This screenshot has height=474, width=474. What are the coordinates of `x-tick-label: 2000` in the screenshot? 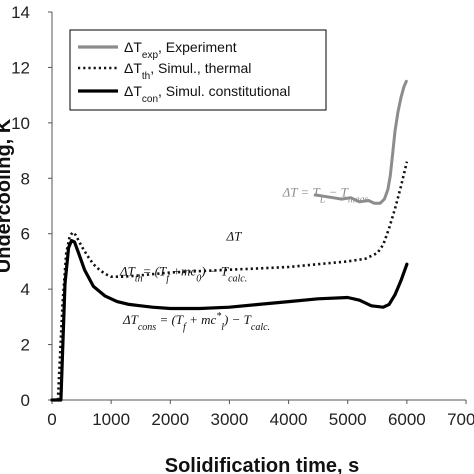 It's located at (170, 419).